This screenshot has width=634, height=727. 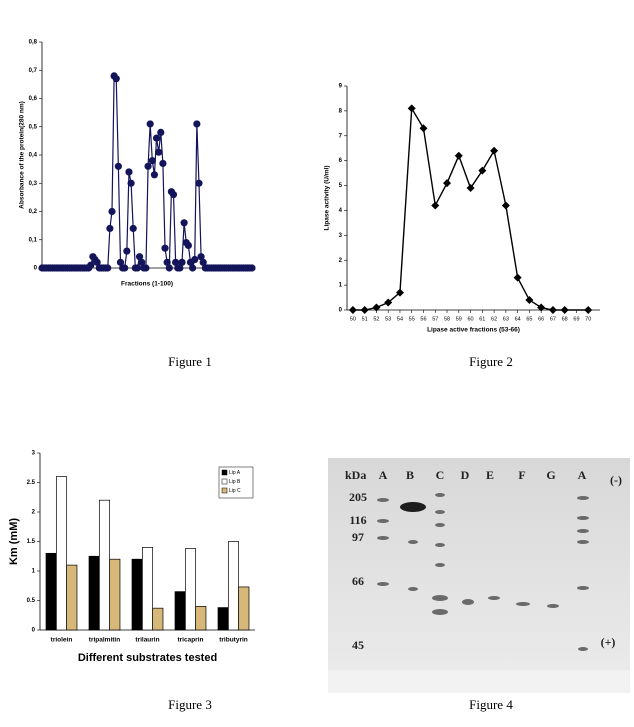 I want to click on y-tick-label: 4, so click(x=341, y=211).